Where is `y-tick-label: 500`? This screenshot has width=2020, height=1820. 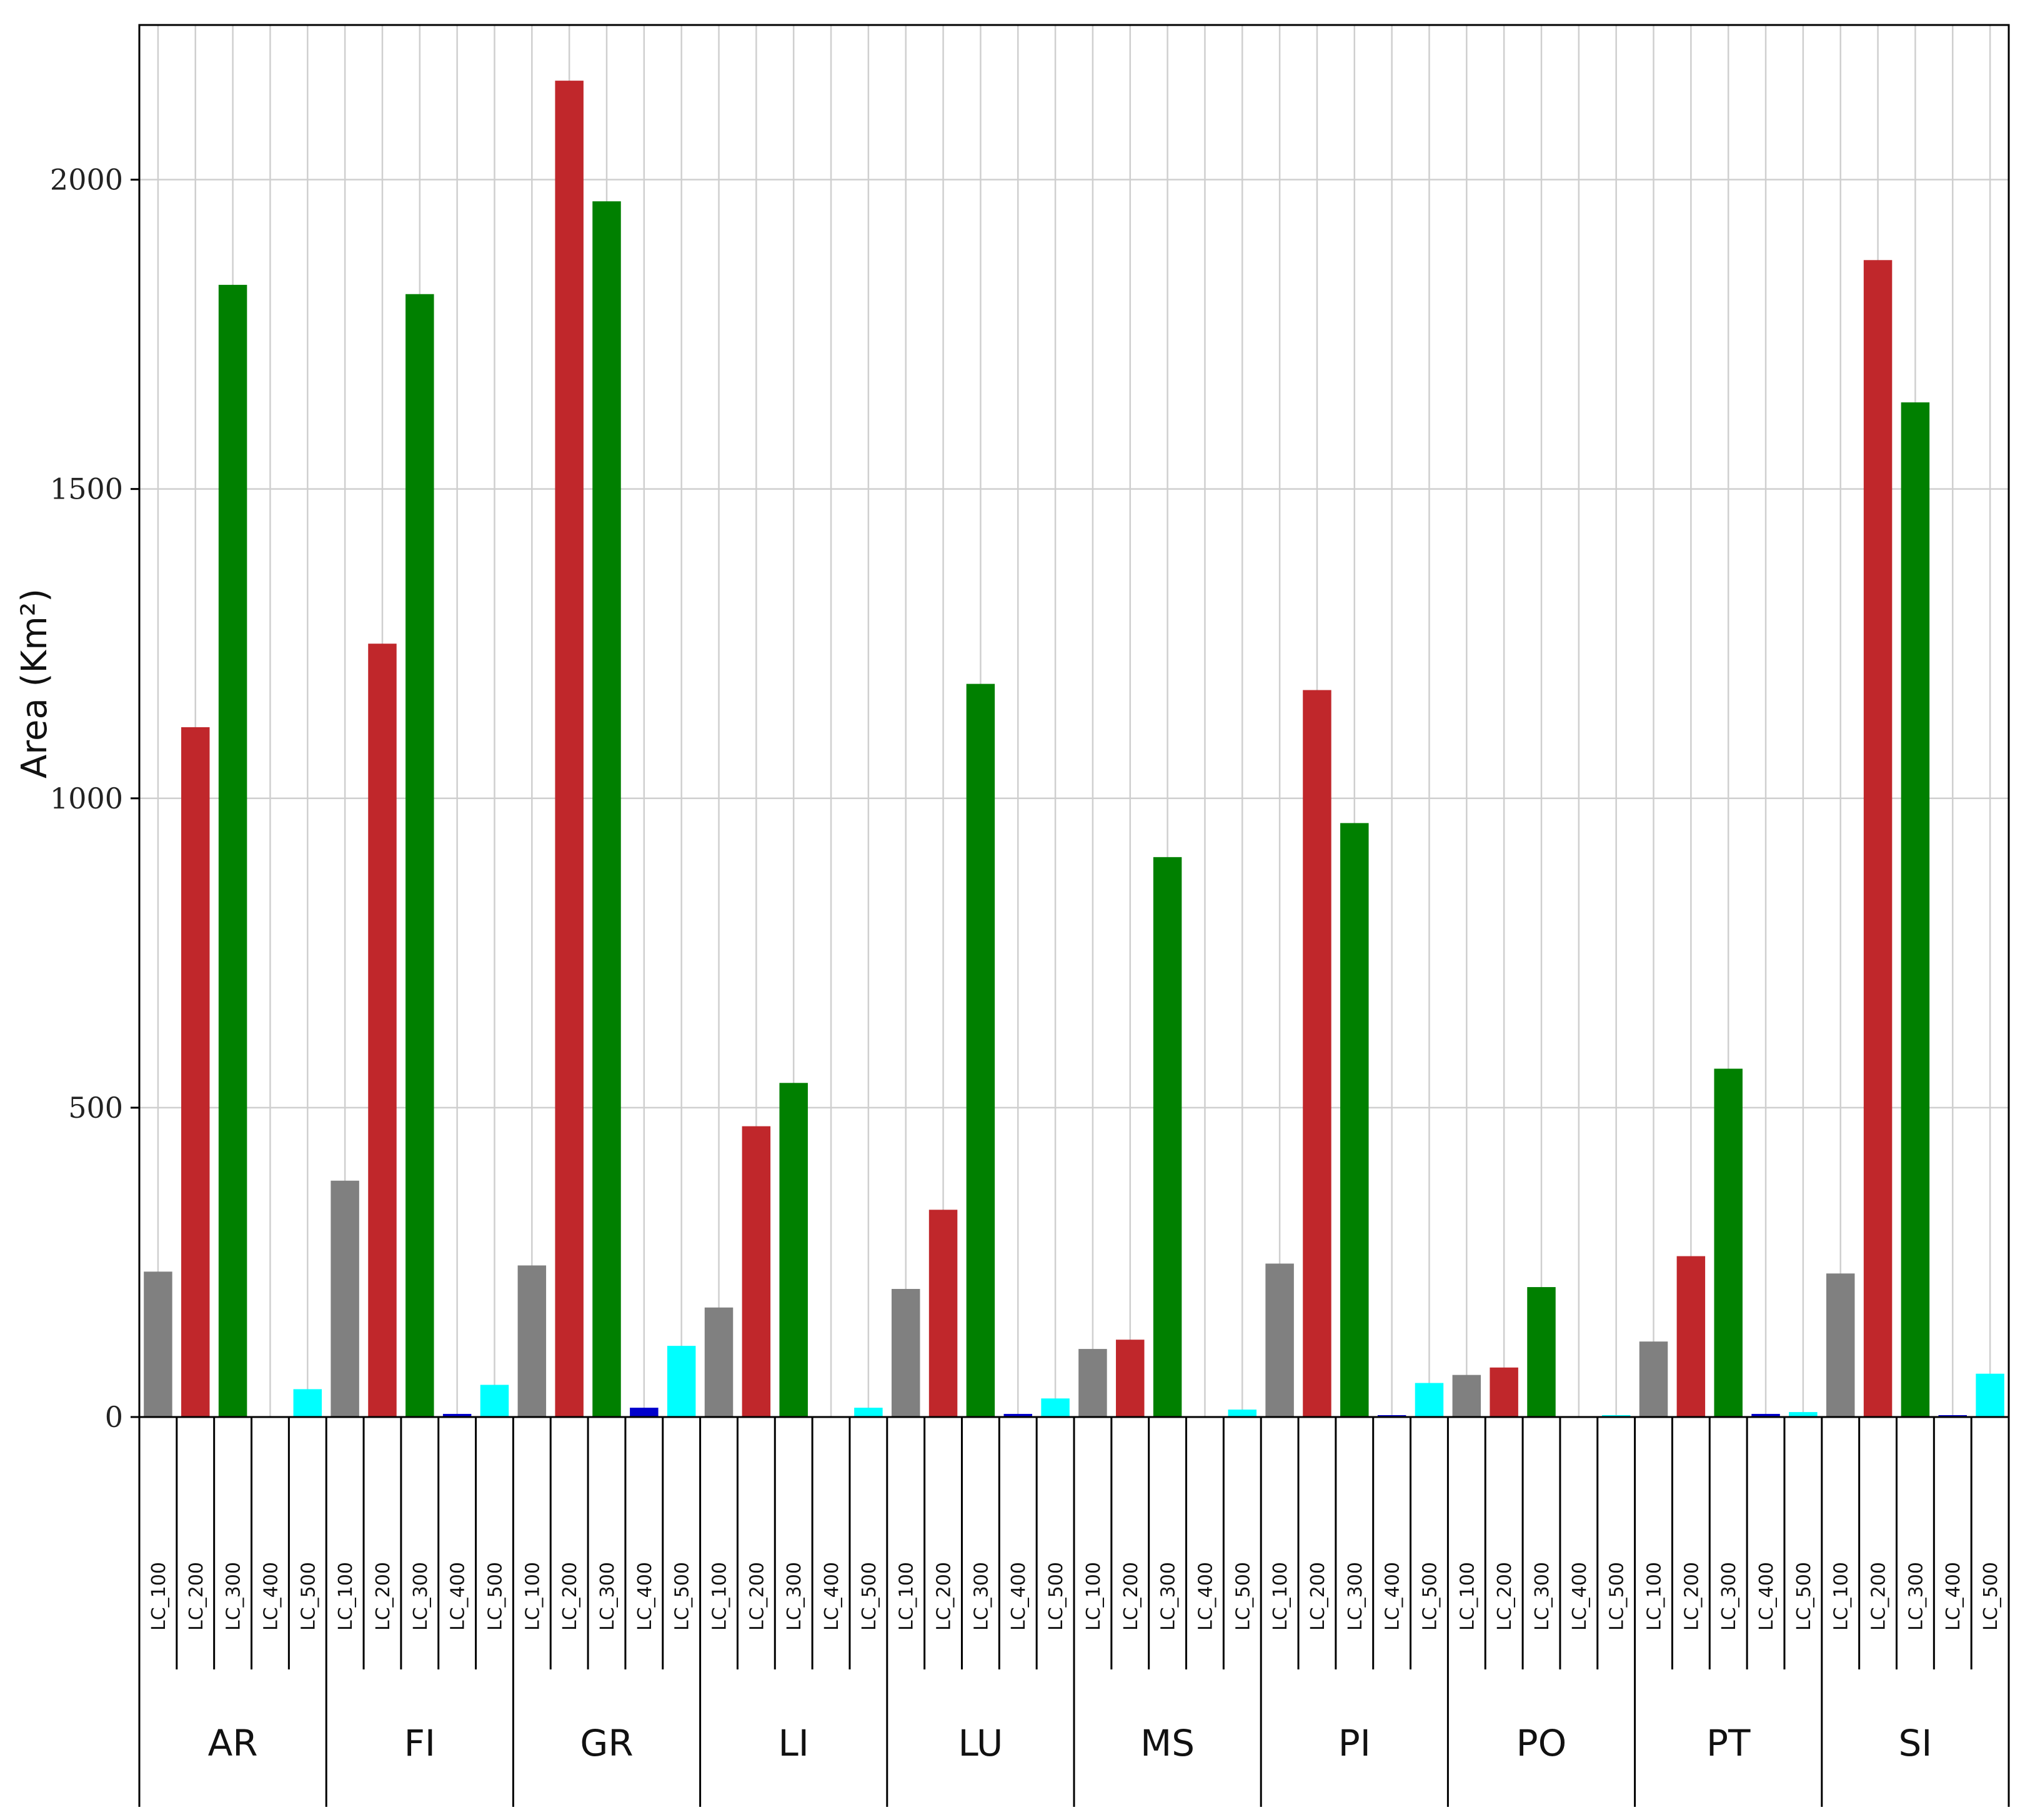
y-tick-label: 500 is located at coordinates (95, 1108).